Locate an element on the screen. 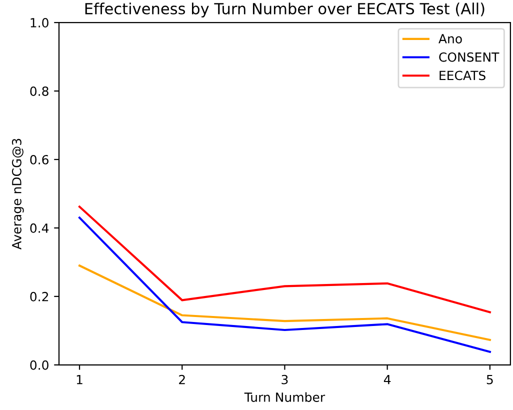 The width and height of the screenshot is (513, 410). y-tick-label: 0.4 is located at coordinates (39, 228).